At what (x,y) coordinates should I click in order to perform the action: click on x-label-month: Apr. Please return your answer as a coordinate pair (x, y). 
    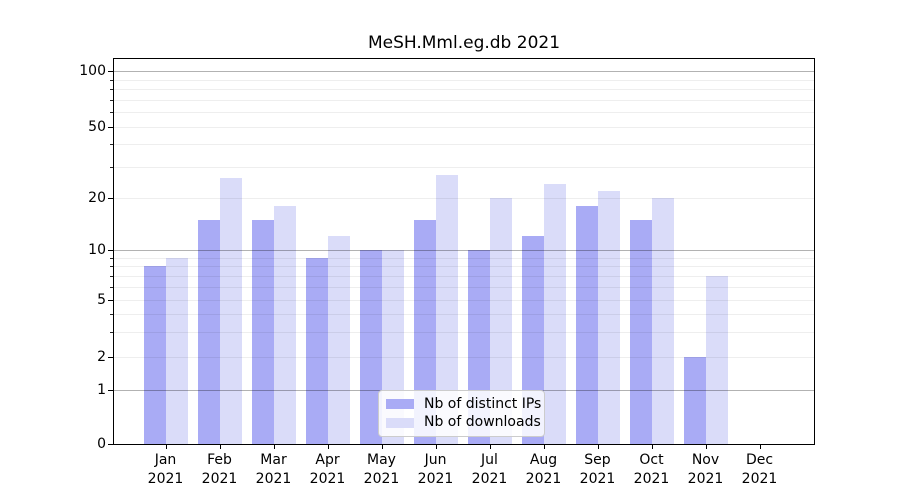
    Looking at the image, I should click on (327, 460).